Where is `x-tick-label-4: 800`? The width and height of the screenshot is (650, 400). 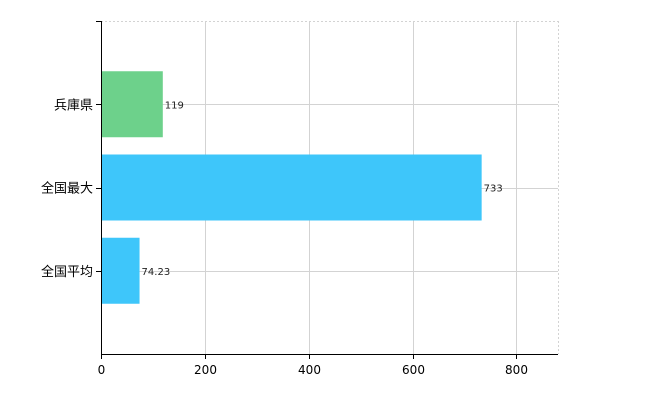
x-tick-label-4: 800 is located at coordinates (516, 370).